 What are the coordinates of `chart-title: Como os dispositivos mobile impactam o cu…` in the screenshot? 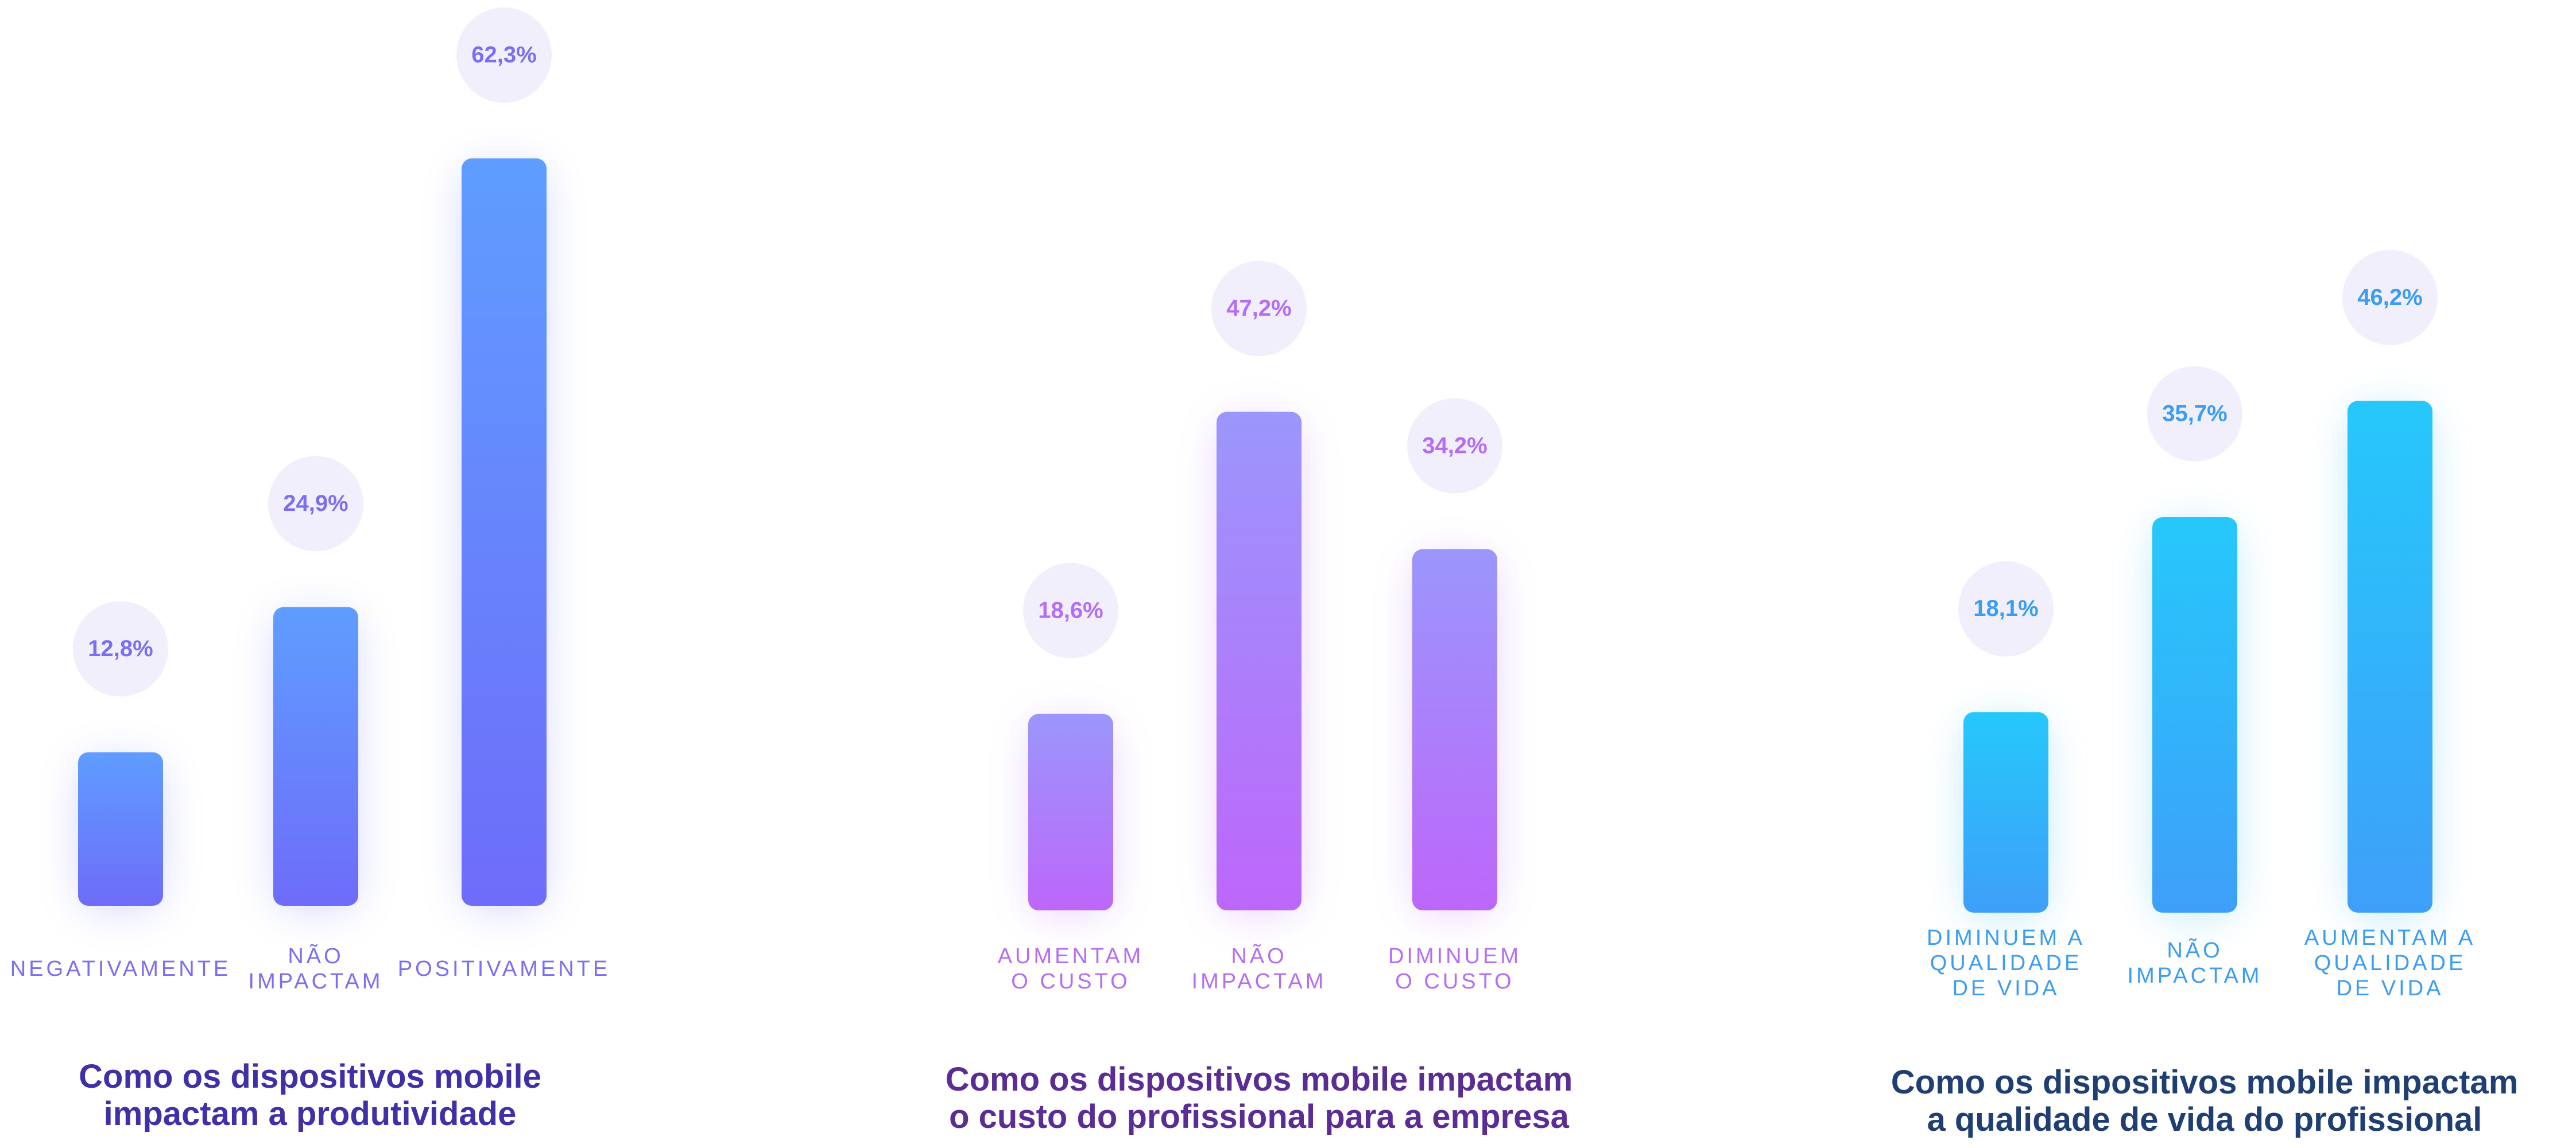 It's located at (1260, 1098).